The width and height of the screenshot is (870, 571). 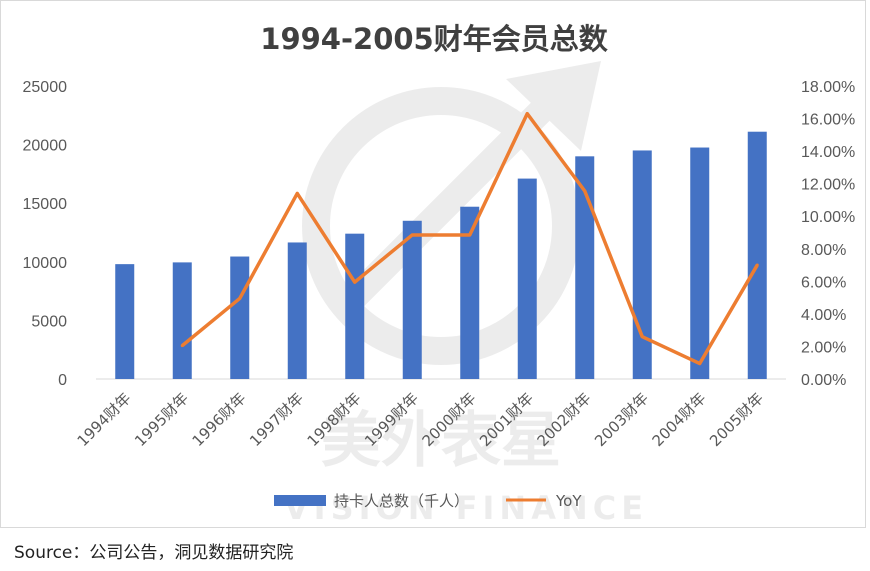 What do you see at coordinates (355, 282) in the screenshot?
I see `yoy-point-1998财年` at bounding box center [355, 282].